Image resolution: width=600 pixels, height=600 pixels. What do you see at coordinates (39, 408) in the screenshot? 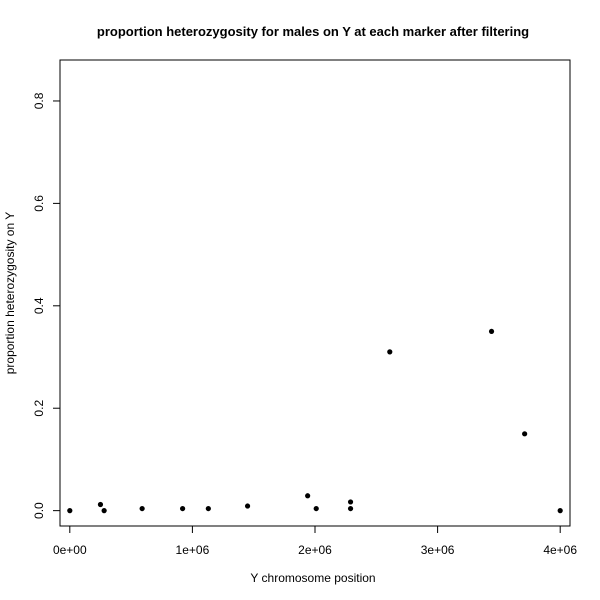
I see `y-tick-label: 0.2` at bounding box center [39, 408].